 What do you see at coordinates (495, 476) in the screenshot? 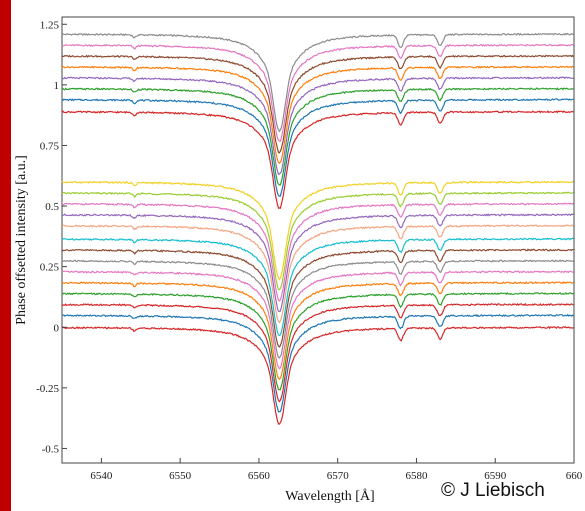
I see `x-tick-label: 6590` at bounding box center [495, 476].